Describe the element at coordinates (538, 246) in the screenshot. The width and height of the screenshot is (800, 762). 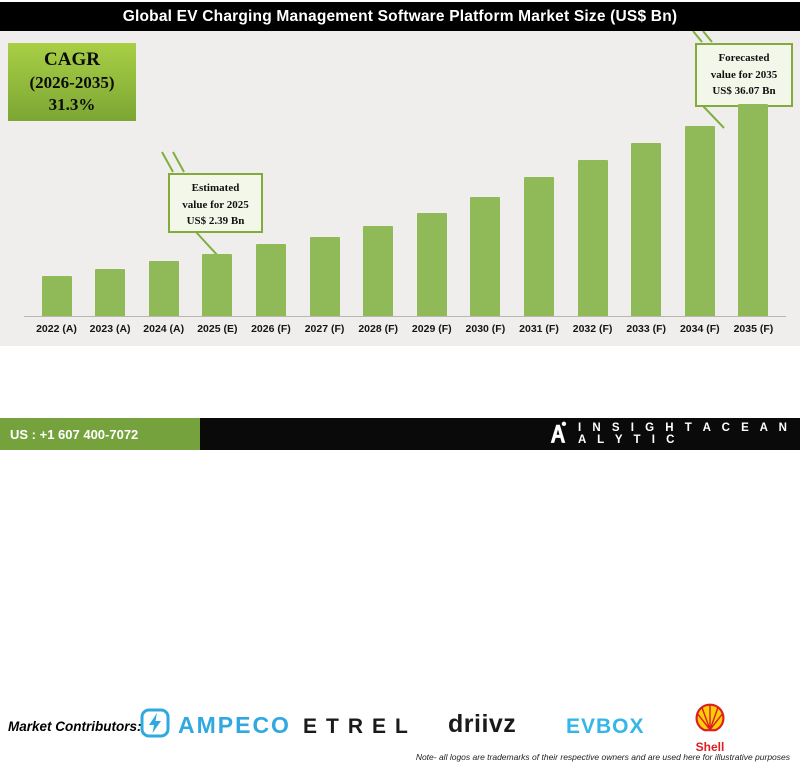
I see `bar-2031 (F)` at that location.